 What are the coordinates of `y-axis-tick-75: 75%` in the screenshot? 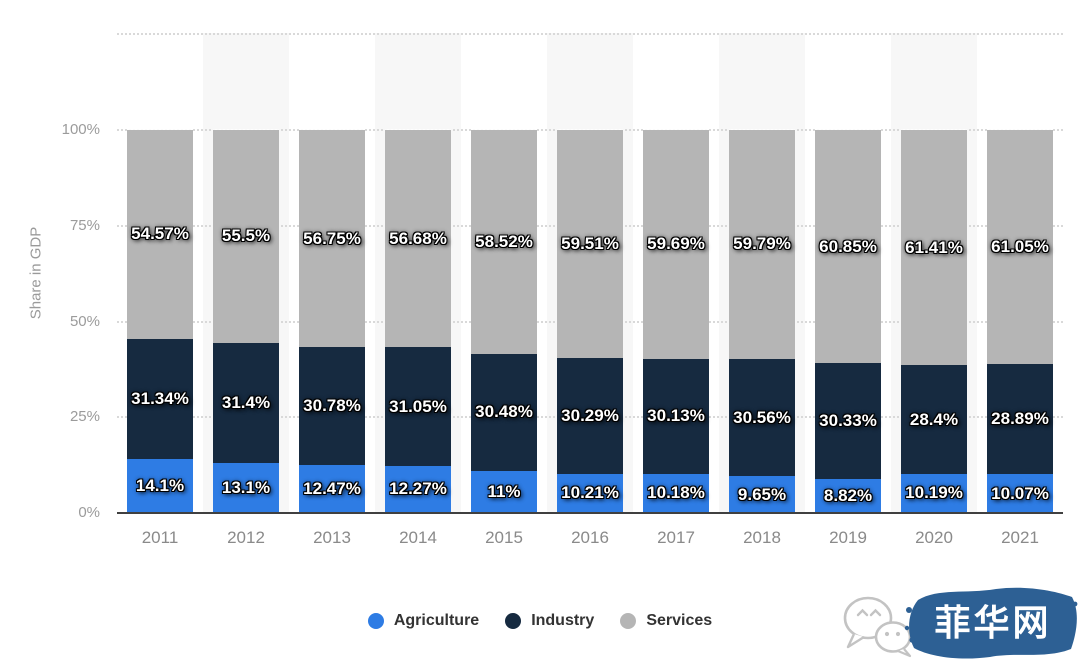 It's located at (84, 225).